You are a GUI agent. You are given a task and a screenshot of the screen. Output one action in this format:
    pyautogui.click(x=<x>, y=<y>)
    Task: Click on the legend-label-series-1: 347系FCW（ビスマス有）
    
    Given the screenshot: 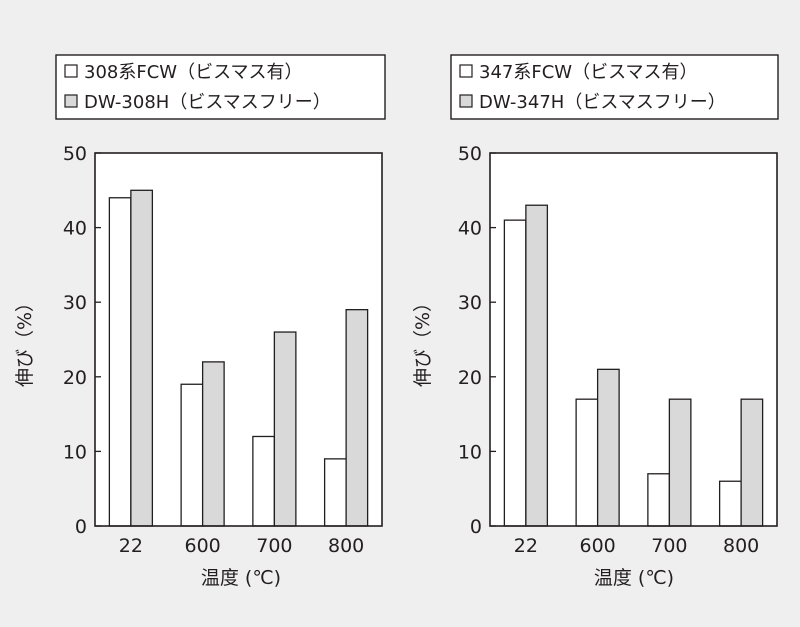 What is the action you would take?
    pyautogui.click(x=588, y=72)
    